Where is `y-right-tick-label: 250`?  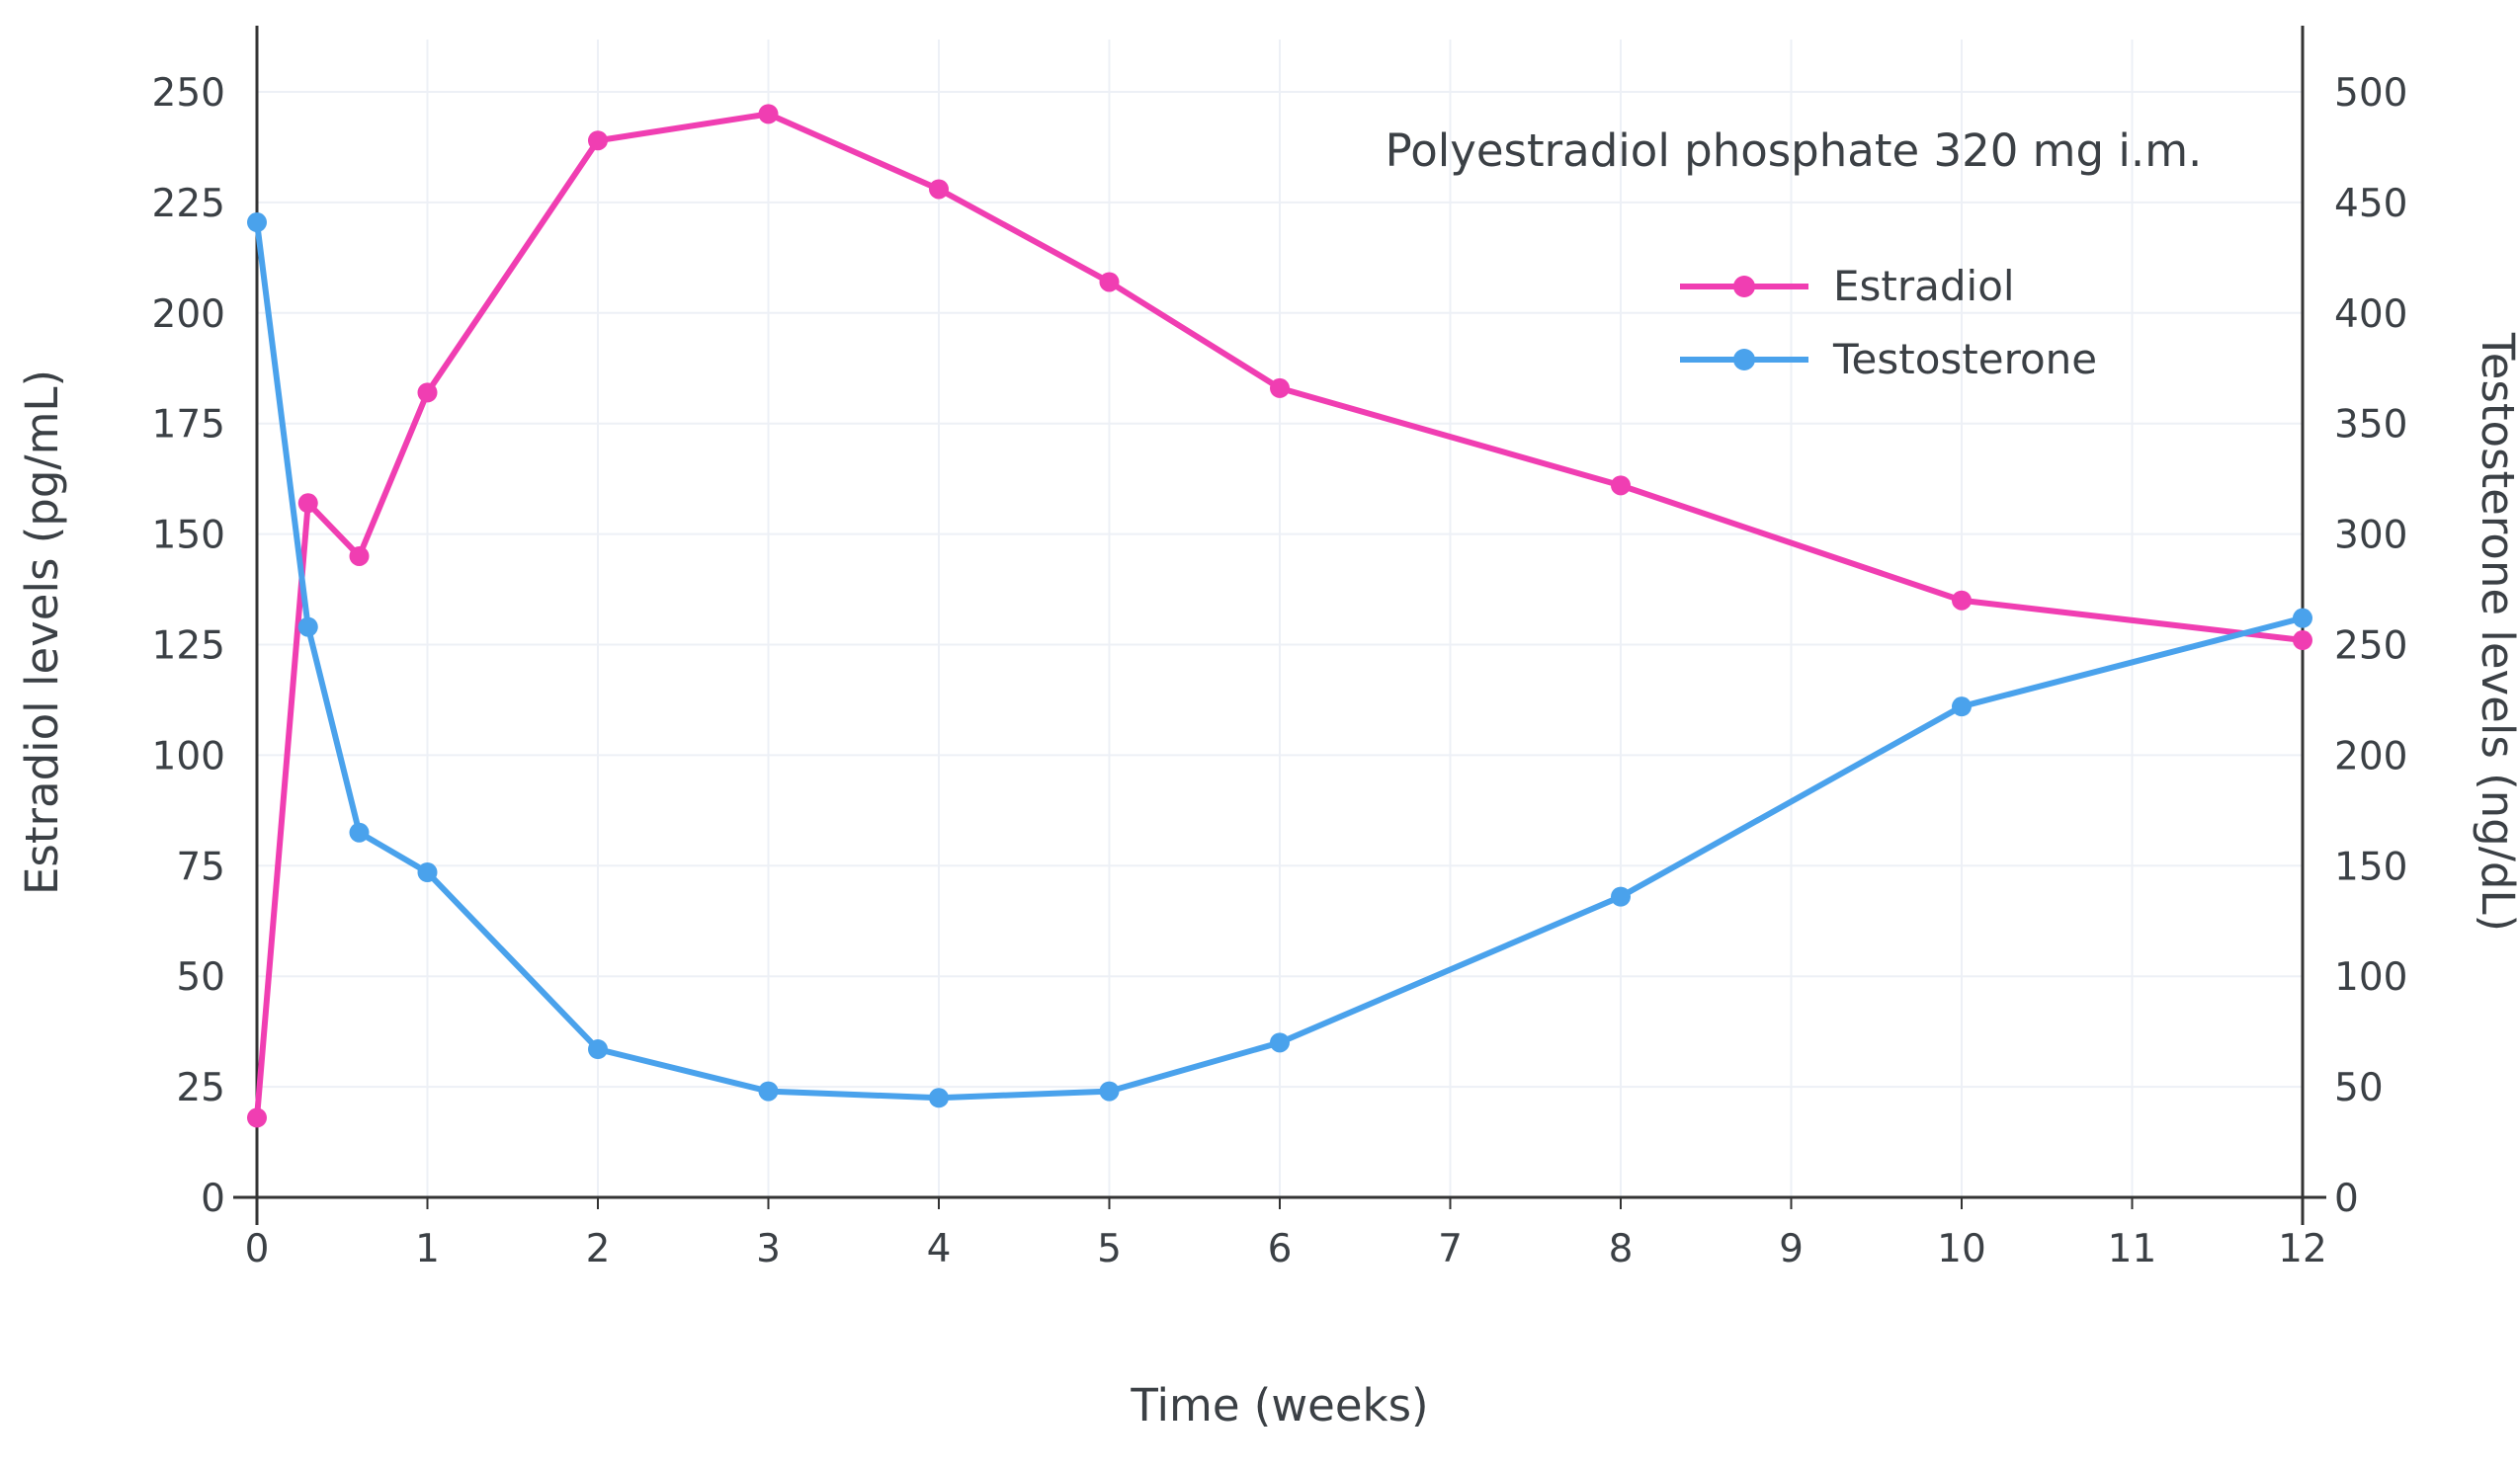 y-right-tick-label: 250 is located at coordinates (2370, 646).